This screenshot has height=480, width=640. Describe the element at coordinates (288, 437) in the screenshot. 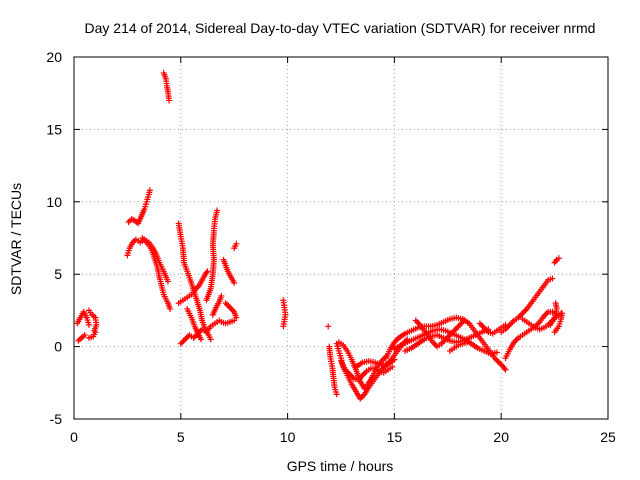

I see `x-tick-label: 10` at that location.